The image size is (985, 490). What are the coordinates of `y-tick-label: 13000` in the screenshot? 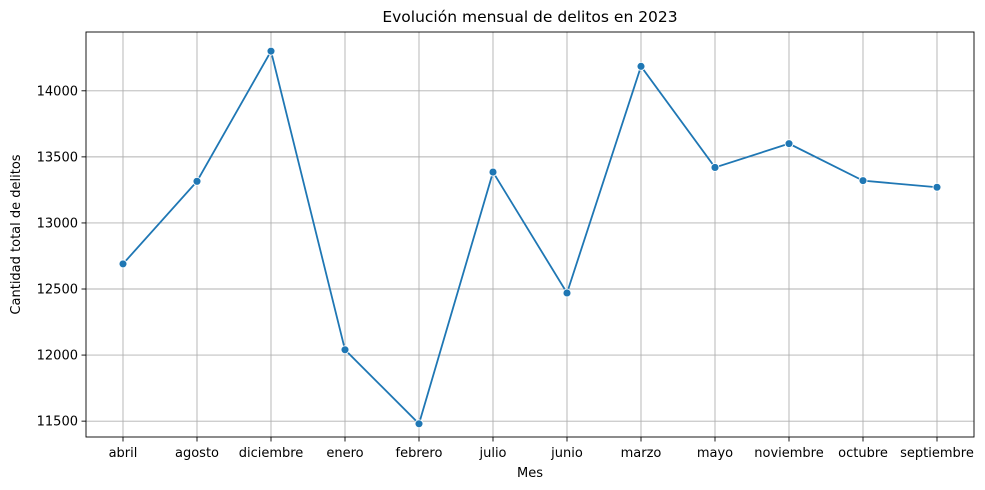 It's located at (57, 223).